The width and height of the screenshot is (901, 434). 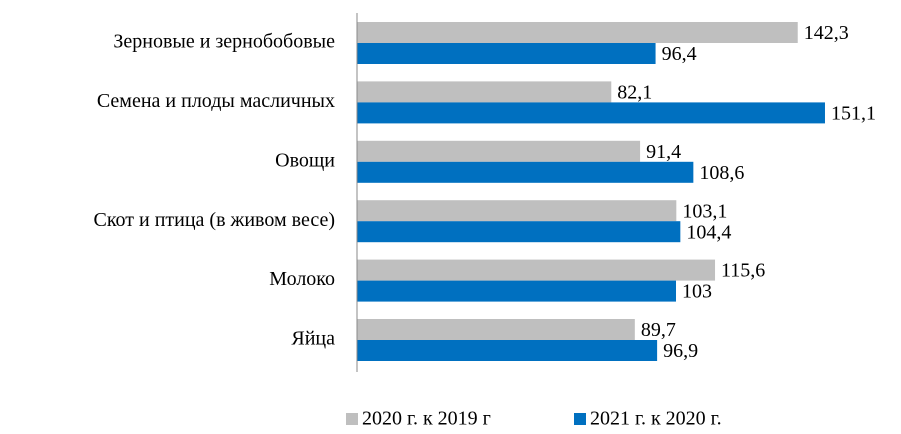 What do you see at coordinates (426, 419) in the screenshot?
I see `legend-label: 2020 г. к 2019 г` at bounding box center [426, 419].